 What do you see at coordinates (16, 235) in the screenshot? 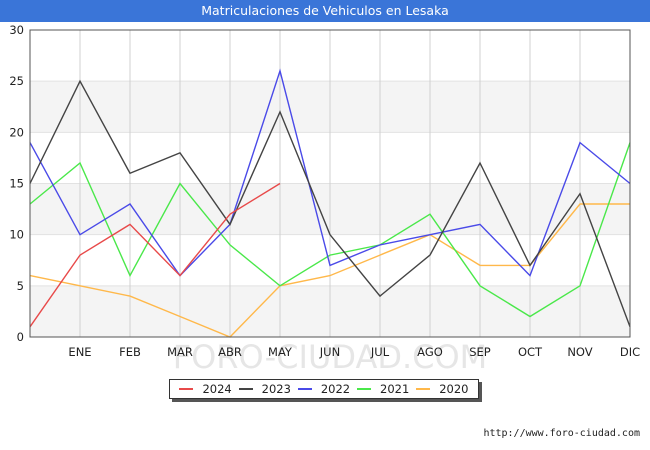
I see `y-tick-label: 10` at bounding box center [16, 235].